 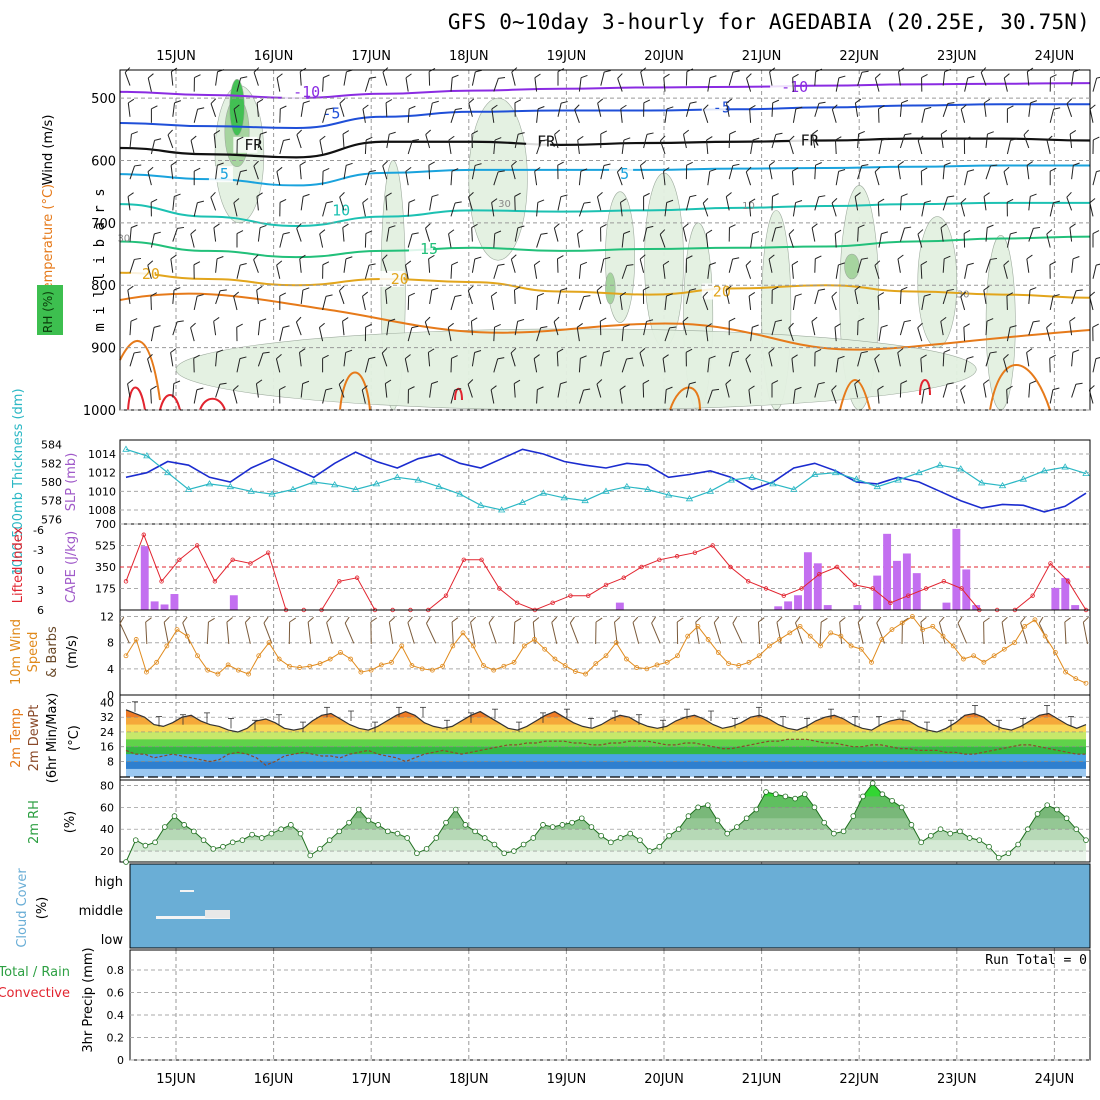 I want to click on cloud-cover-area, so click(x=610, y=906).